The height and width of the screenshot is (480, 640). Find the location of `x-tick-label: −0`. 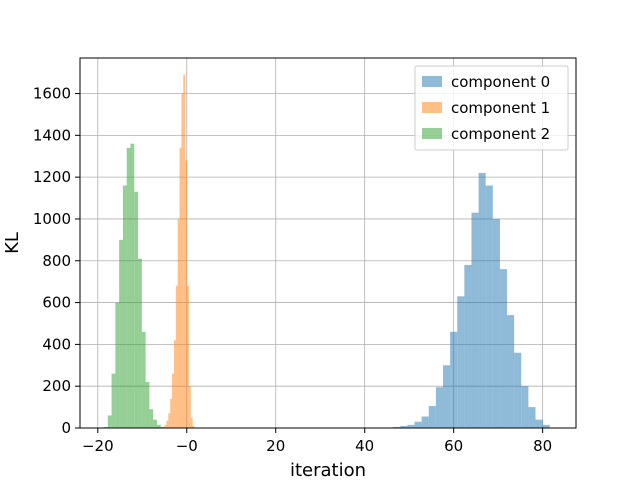

x-tick-label: −0 is located at coordinates (187, 446).